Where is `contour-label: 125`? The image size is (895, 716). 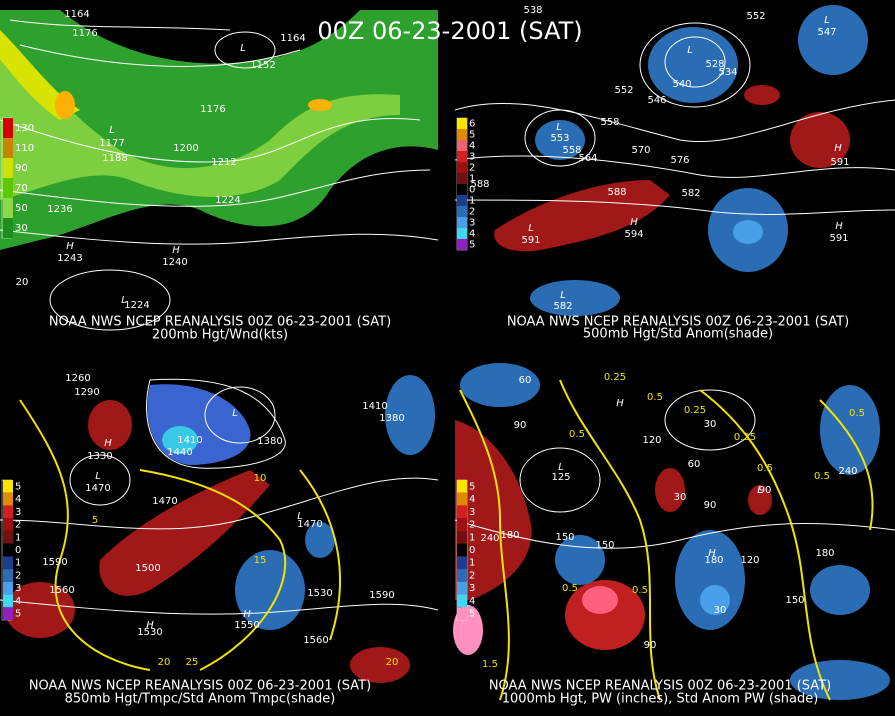
contour-label: 125 is located at coordinates (560, 477).